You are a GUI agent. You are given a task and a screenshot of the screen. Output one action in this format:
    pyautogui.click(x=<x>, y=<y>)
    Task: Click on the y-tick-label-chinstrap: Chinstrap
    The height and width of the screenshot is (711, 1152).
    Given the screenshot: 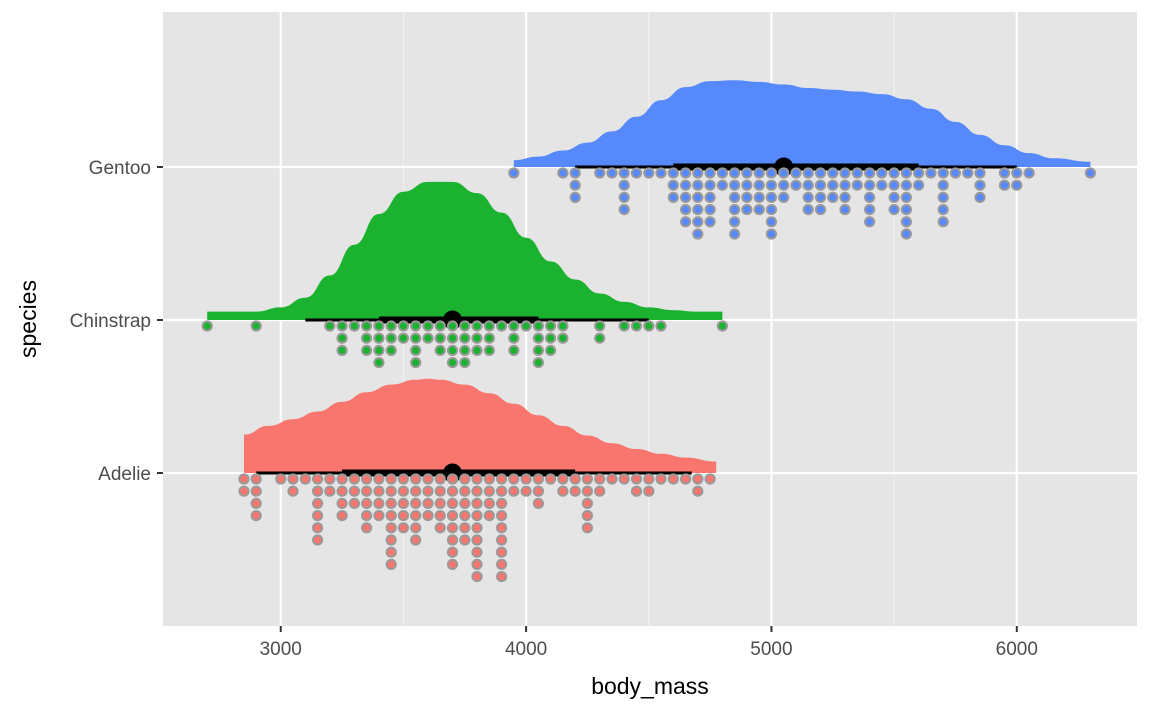 What is the action you would take?
    pyautogui.click(x=110, y=321)
    